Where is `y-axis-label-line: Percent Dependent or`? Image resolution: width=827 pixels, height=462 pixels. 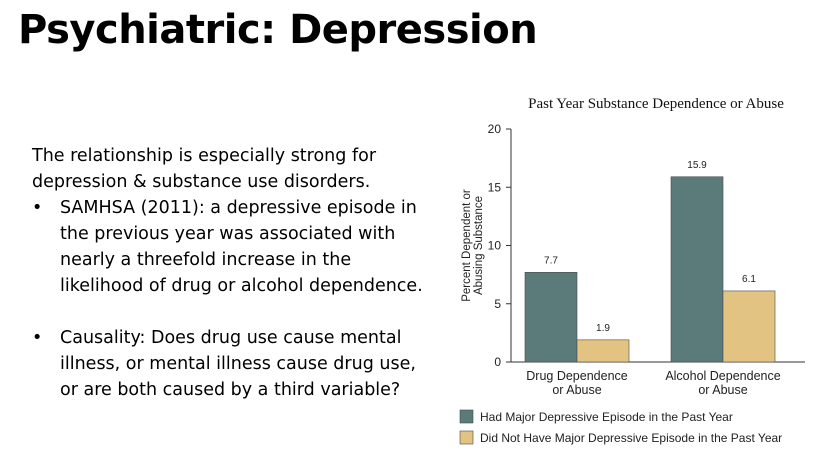
y-axis-label-line: Percent Dependent or is located at coordinates (467, 245).